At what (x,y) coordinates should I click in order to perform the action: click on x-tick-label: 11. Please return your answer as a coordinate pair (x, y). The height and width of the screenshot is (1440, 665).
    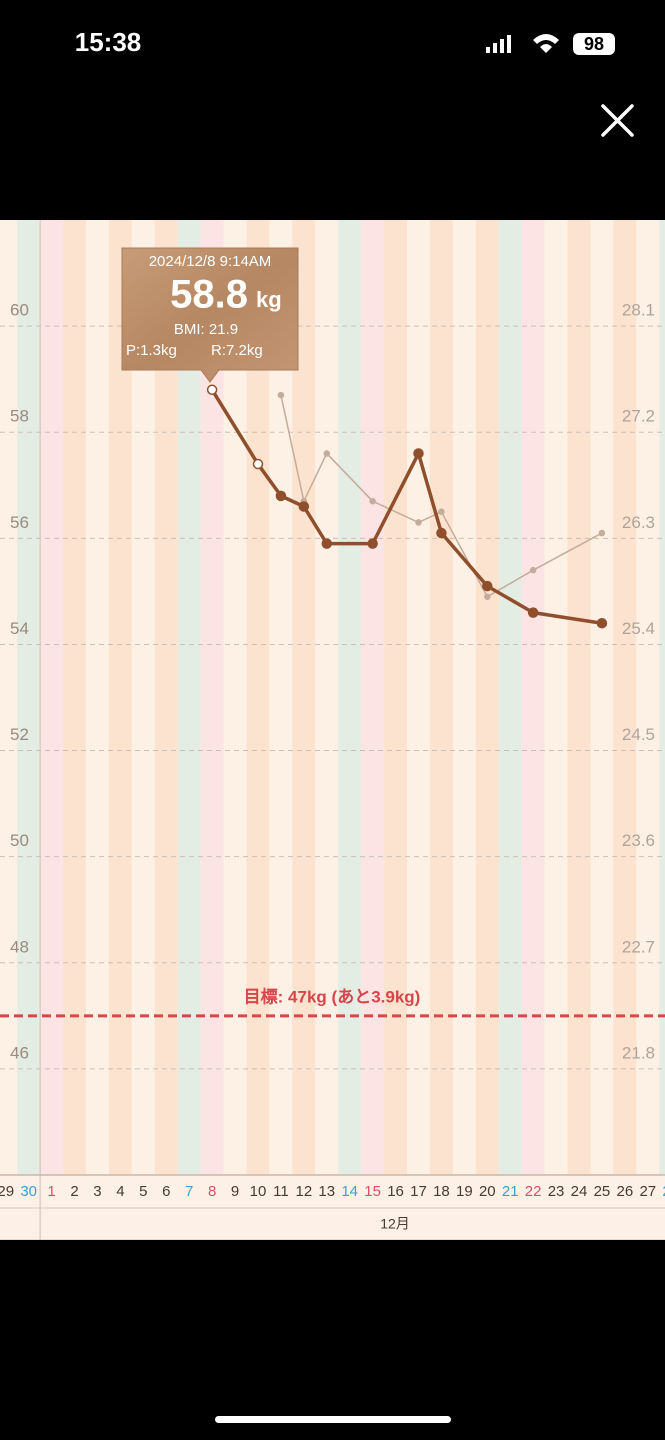
    Looking at the image, I should click on (281, 1191).